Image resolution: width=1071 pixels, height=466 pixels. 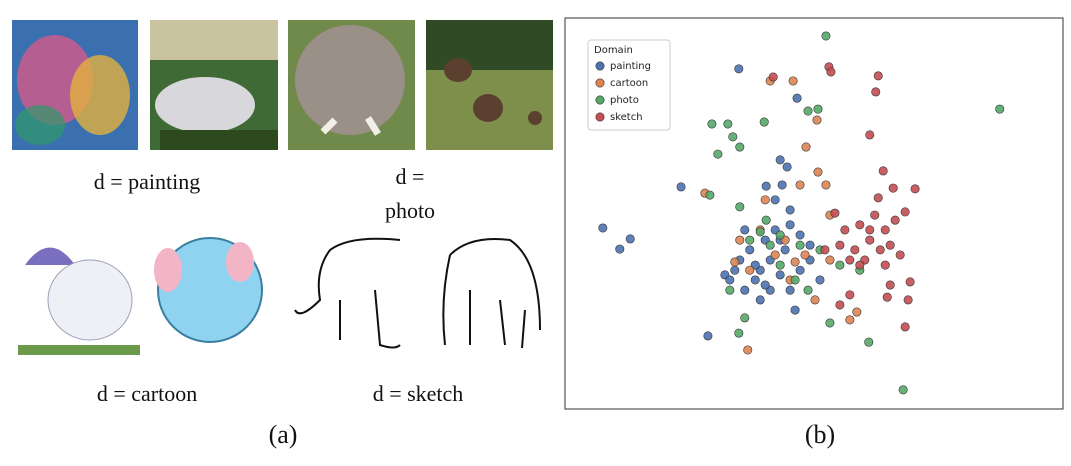 I want to click on legend-label: cartoon, so click(x=629, y=83).